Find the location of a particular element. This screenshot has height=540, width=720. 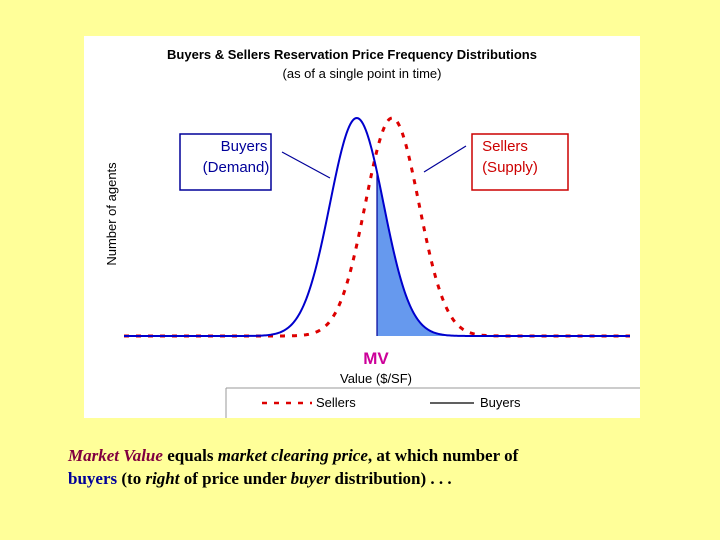

sellers-annotation-line1: Sellers is located at coordinates (505, 146).